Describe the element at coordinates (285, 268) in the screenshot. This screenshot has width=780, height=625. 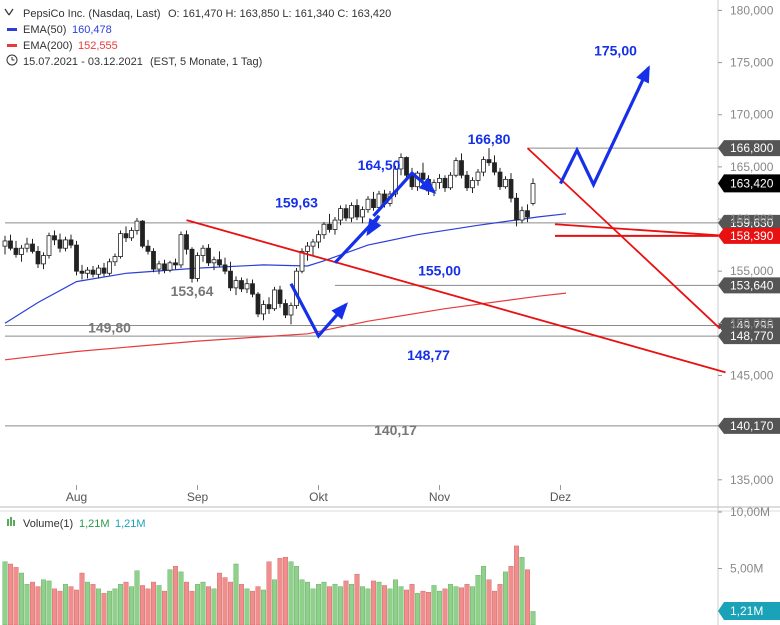
I see `ema50-line` at that location.